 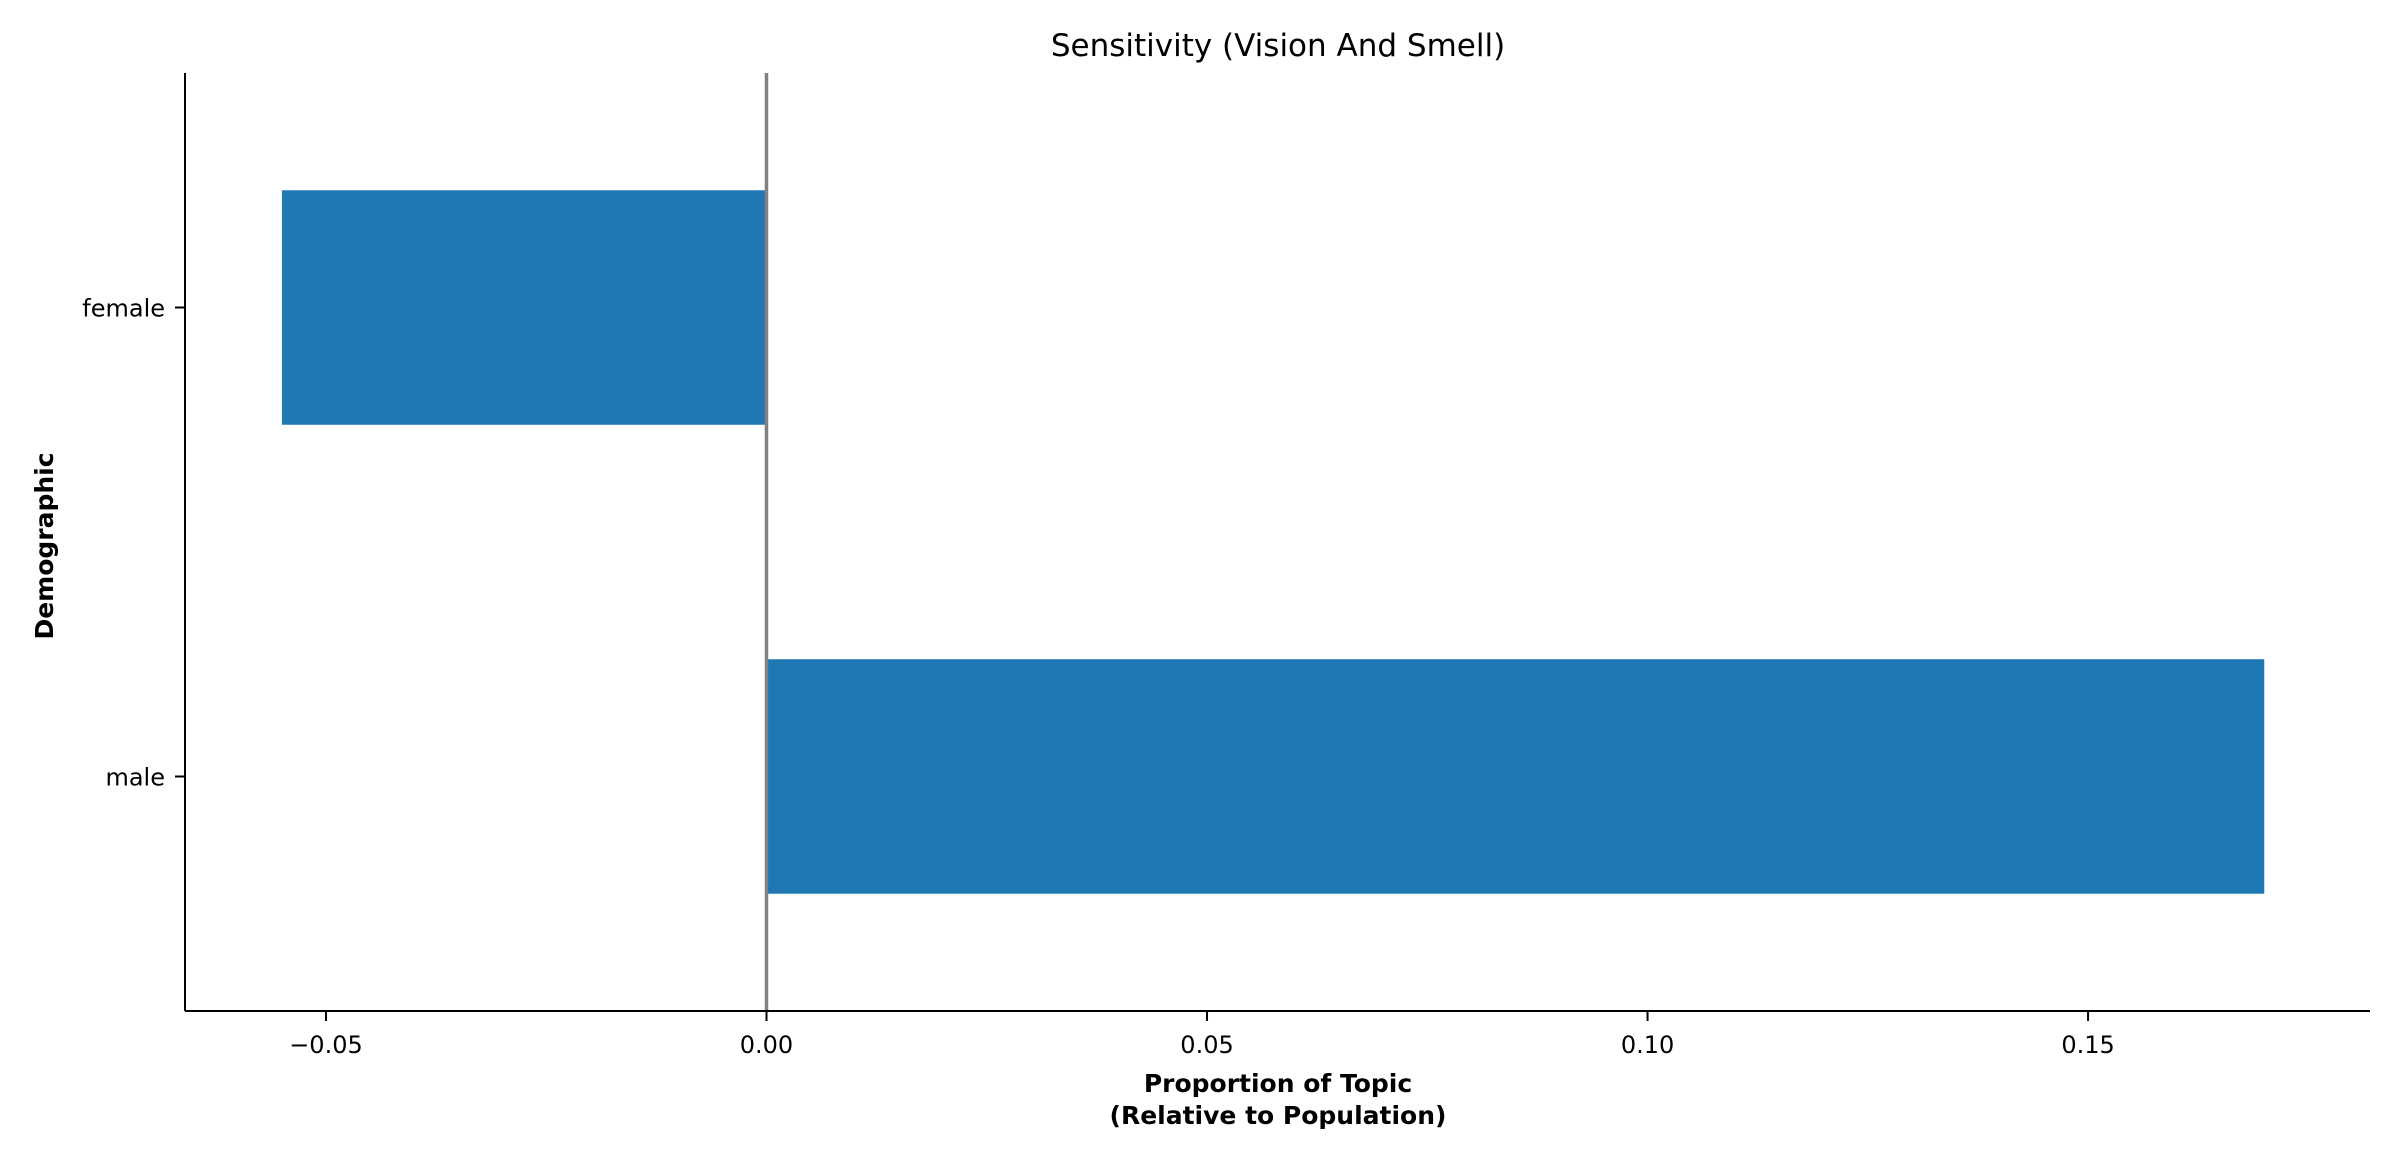 What do you see at coordinates (326, 1045) in the screenshot?
I see `x-tick-label: −0.05` at bounding box center [326, 1045].